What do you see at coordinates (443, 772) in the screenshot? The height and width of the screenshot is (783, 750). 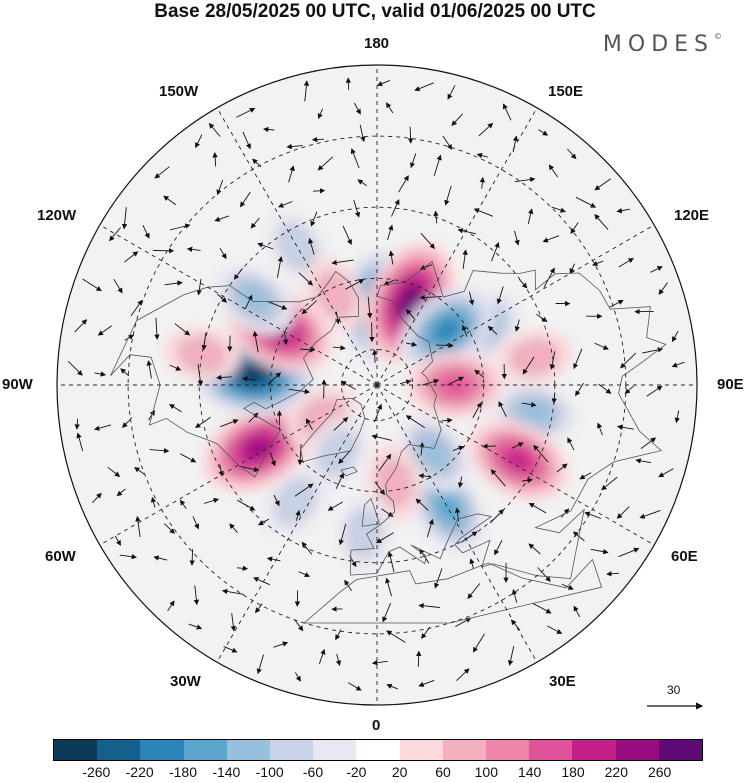 I see `colorbar-tick-label: 60` at bounding box center [443, 772].